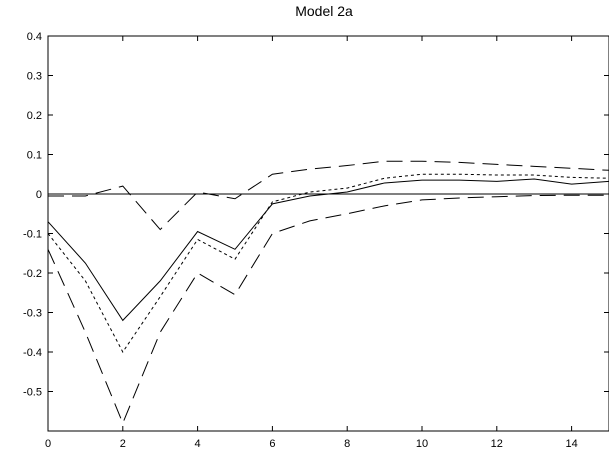 This screenshot has width=609, height=461. What do you see at coordinates (571, 444) in the screenshot?
I see `x-tick-label: 14` at bounding box center [571, 444].